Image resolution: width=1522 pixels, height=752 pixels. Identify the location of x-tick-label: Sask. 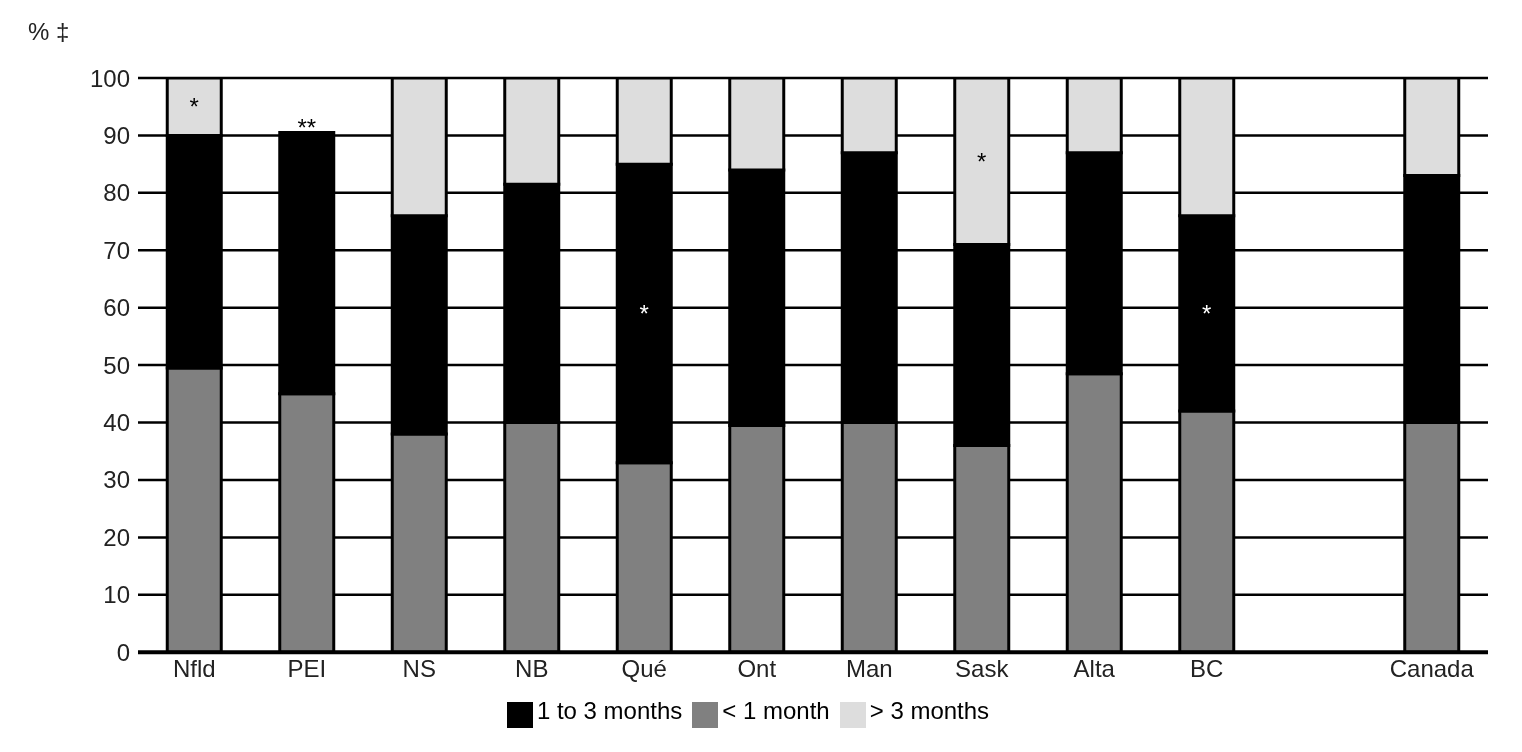
(982, 669).